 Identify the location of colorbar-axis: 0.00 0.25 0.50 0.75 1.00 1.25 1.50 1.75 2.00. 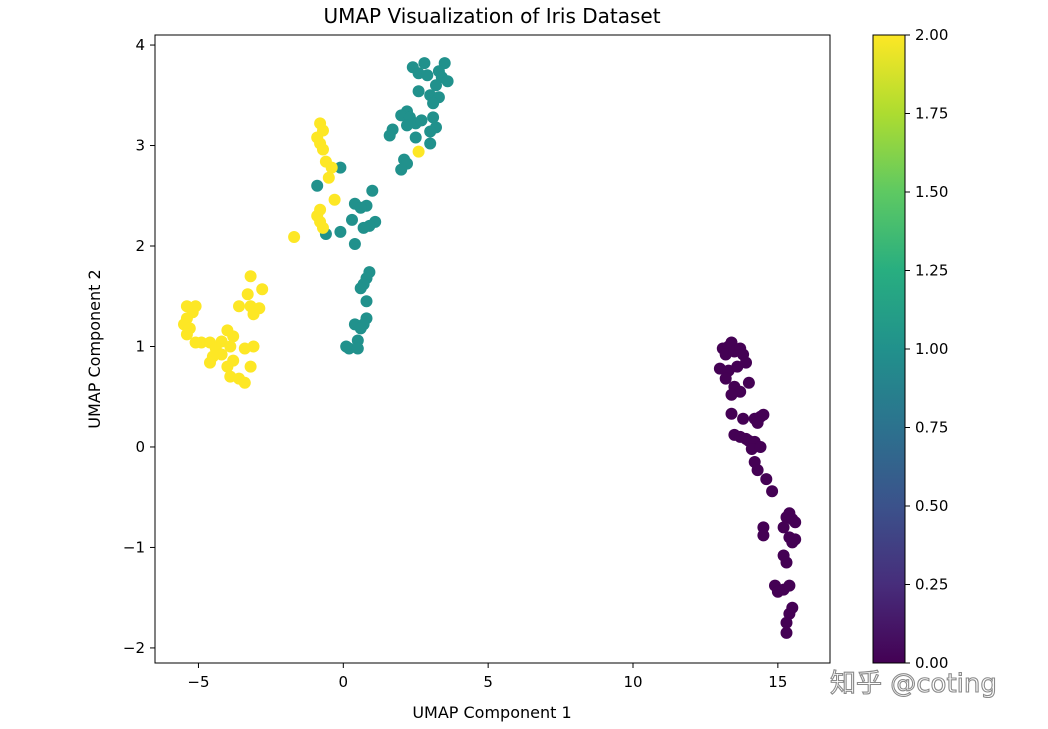
(926, 349).